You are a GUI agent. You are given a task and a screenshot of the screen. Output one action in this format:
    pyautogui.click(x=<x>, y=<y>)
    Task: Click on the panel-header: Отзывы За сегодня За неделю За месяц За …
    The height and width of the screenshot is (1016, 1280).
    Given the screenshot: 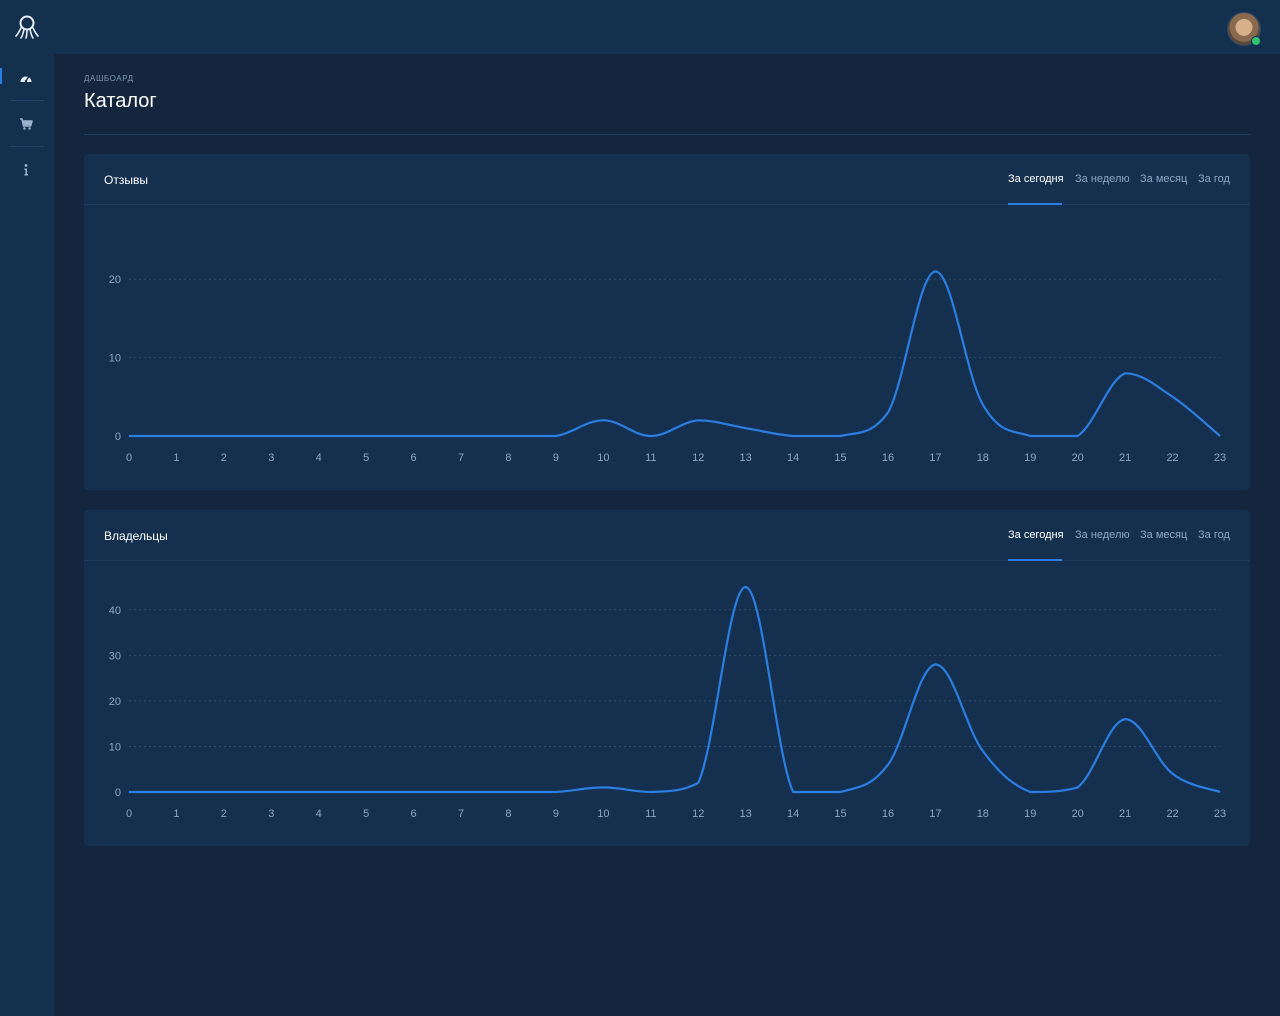 What is the action you would take?
    pyautogui.click(x=667, y=179)
    